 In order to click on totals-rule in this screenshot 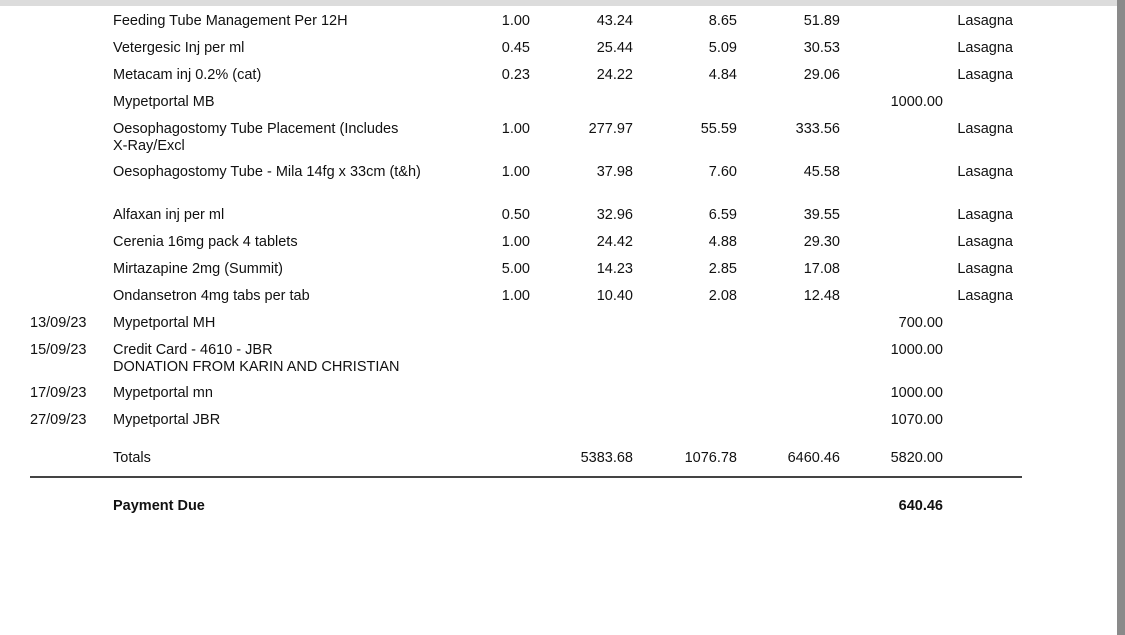, I will do `click(526, 477)`.